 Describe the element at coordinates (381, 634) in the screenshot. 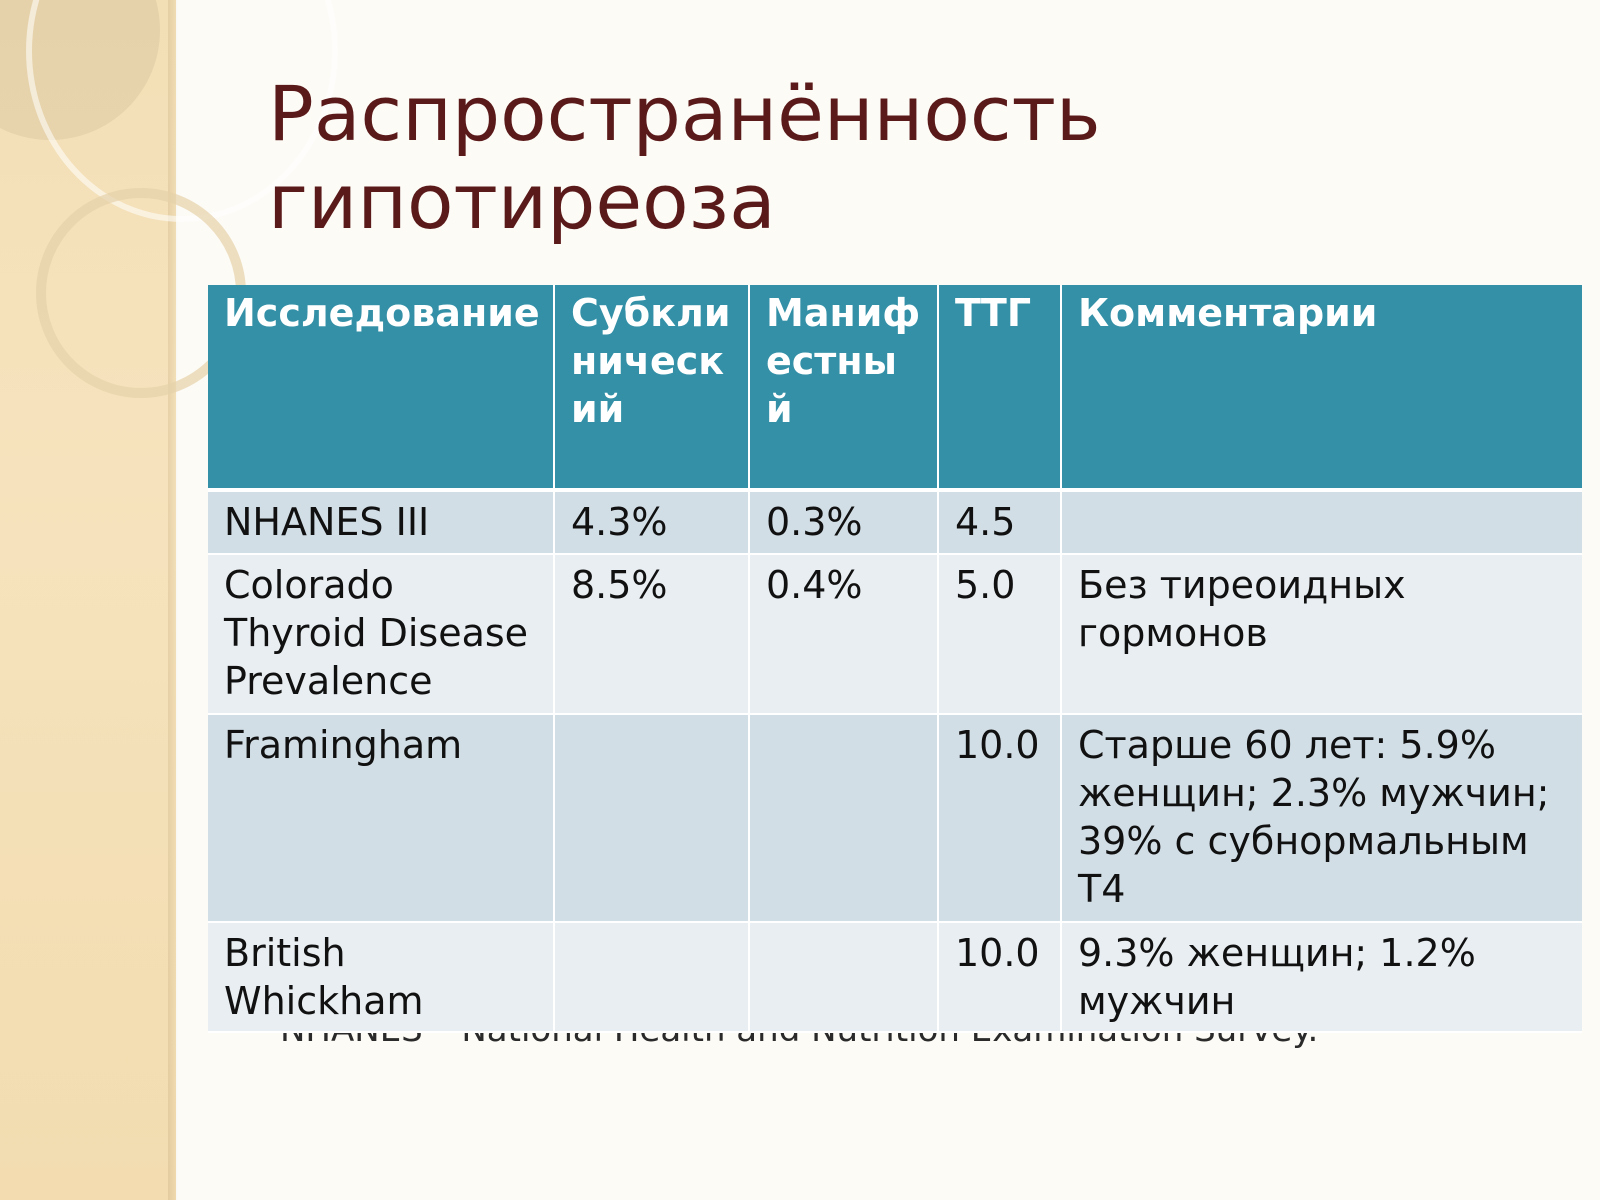

I see `cell-study: Colorado Thyroid Disease Prevalence` at that location.